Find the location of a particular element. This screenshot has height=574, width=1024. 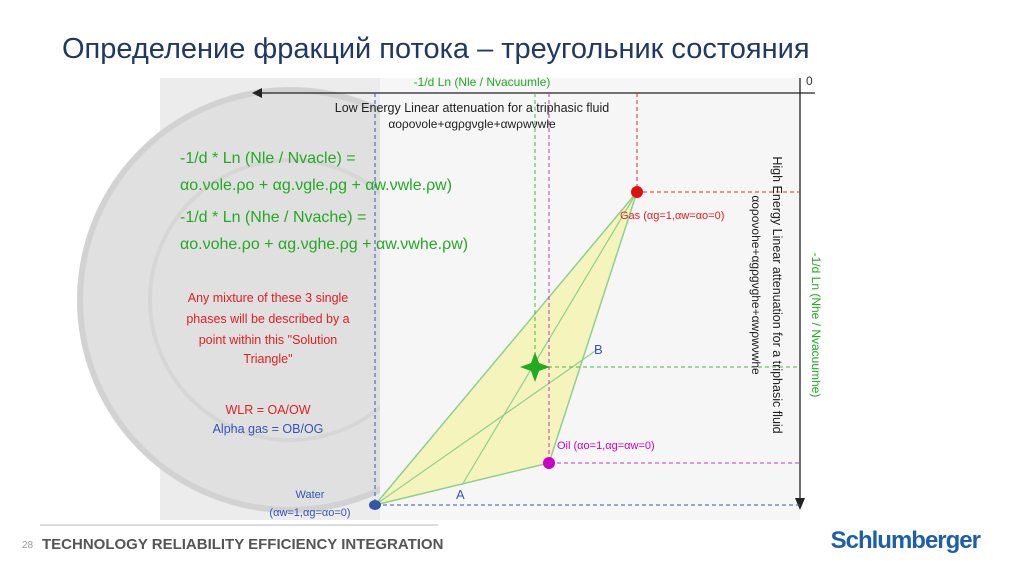

mixture-point is located at coordinates (535, 367).